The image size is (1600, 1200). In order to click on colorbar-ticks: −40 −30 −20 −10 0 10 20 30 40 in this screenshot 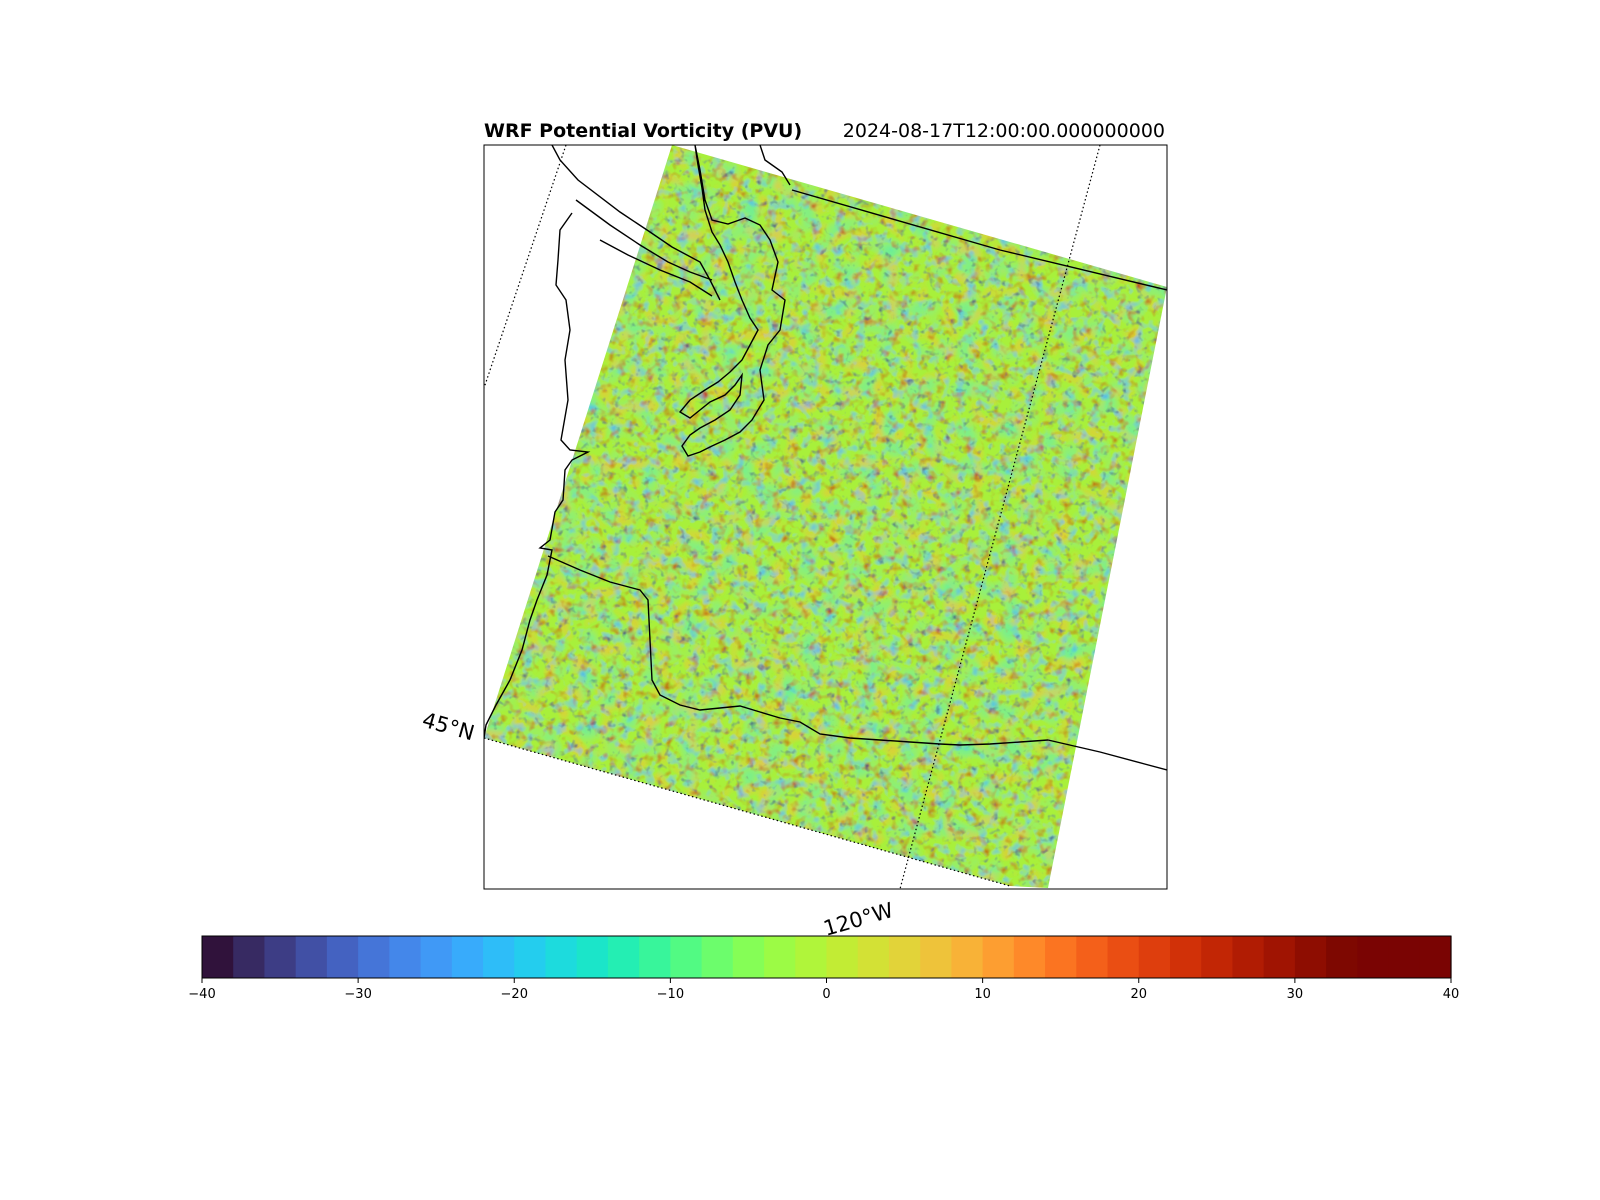, I will do `click(823, 990)`.